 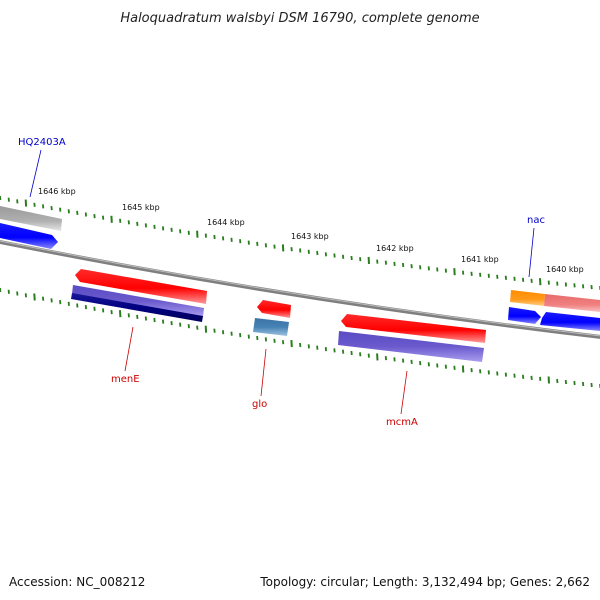 What do you see at coordinates (271, 327) in the screenshot?
I see `feature-glo-steelblue-bar` at bounding box center [271, 327].